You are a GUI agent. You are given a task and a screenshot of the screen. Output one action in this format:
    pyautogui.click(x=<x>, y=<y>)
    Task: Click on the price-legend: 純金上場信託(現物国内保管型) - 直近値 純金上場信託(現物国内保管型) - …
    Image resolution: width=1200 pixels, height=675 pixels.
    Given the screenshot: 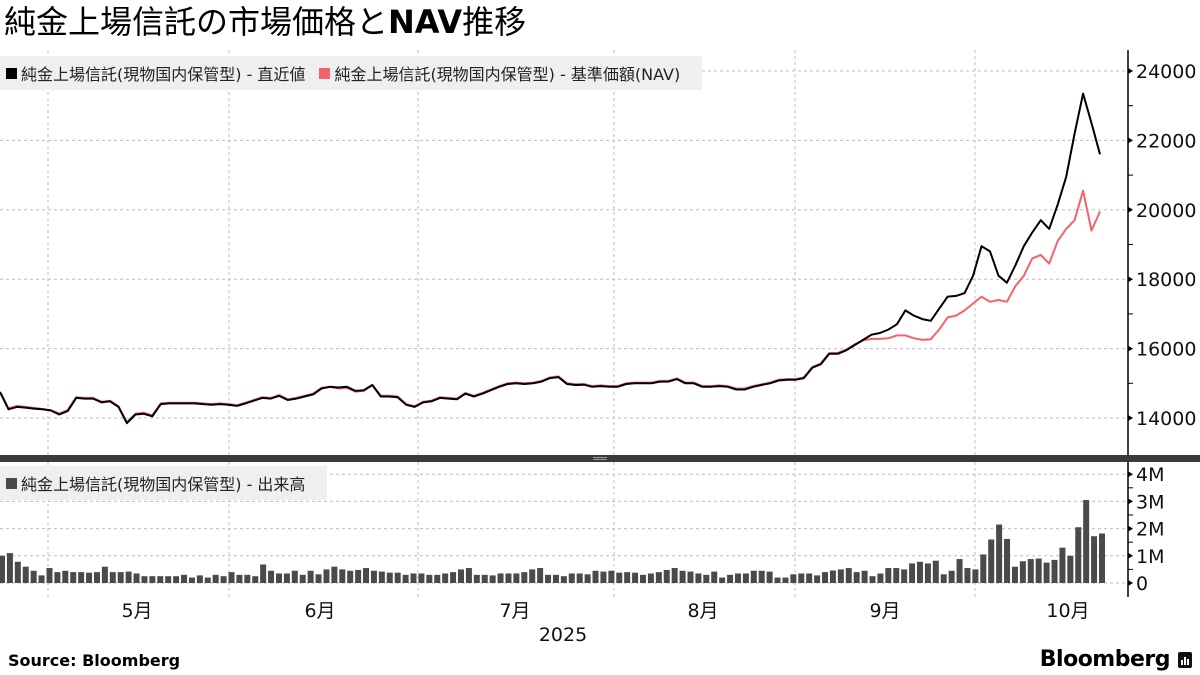 What is the action you would take?
    pyautogui.click(x=351, y=73)
    